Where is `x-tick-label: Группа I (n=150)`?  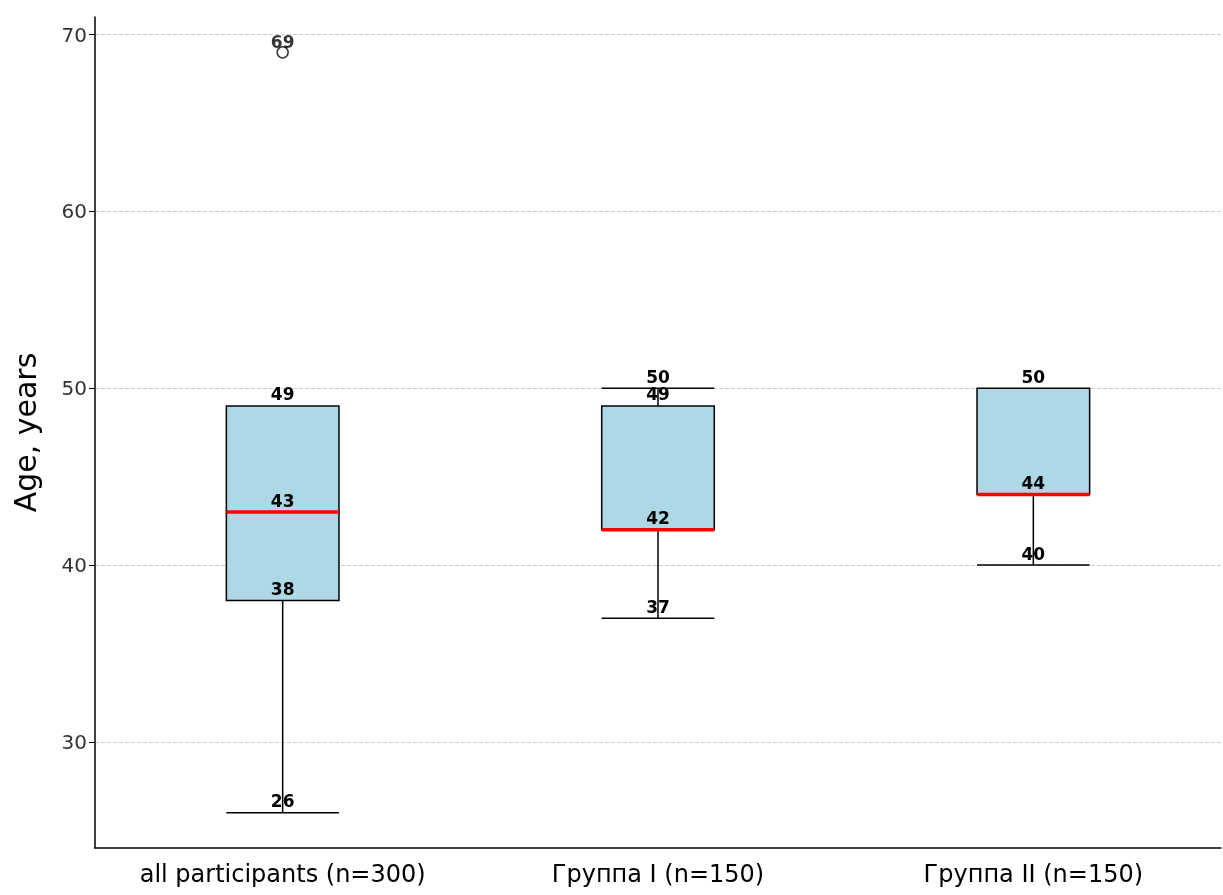
x-tick-label: Группа I (n=150) is located at coordinates (658, 874).